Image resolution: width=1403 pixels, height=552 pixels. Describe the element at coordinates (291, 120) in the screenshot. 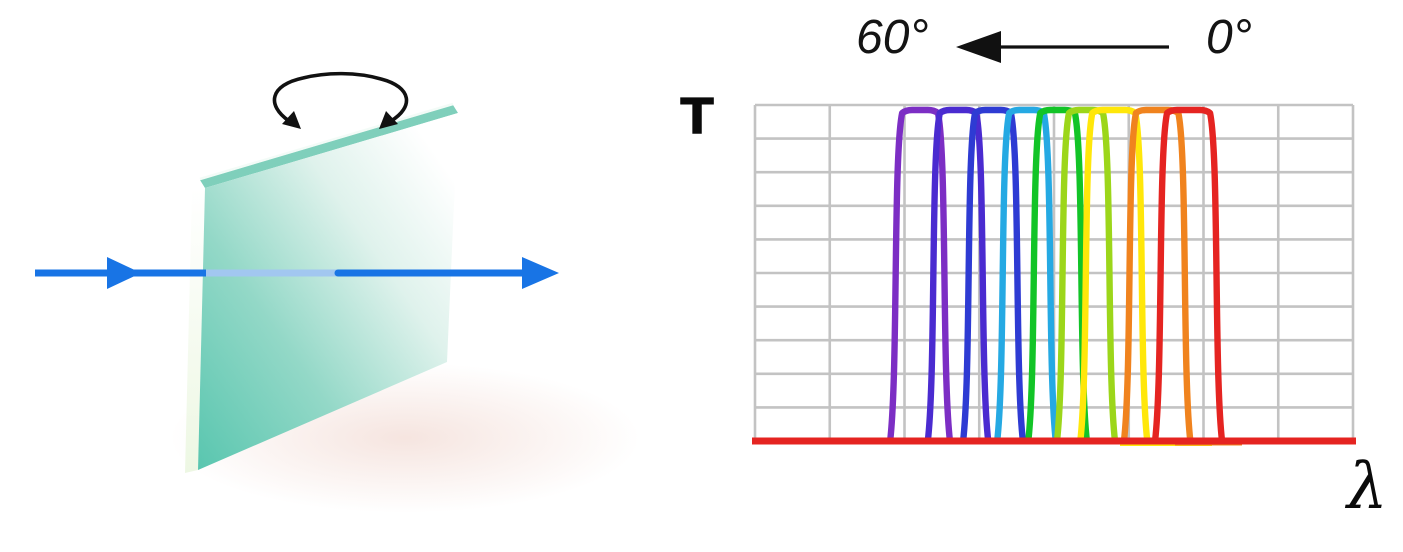

I see `rotation-arrowhead-left-icon` at that location.